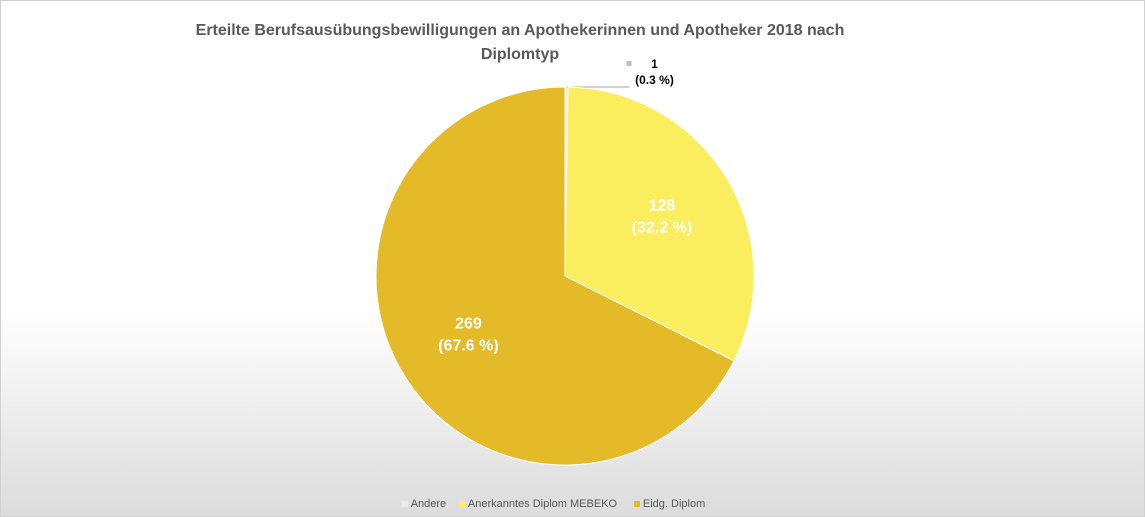  I want to click on data-label: 1, so click(654, 64).